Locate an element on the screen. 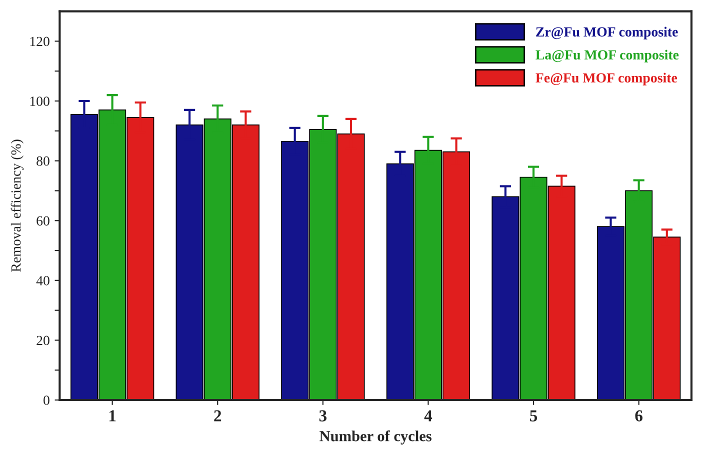 This screenshot has height=452, width=702. x-tick-label: 3 is located at coordinates (323, 416).